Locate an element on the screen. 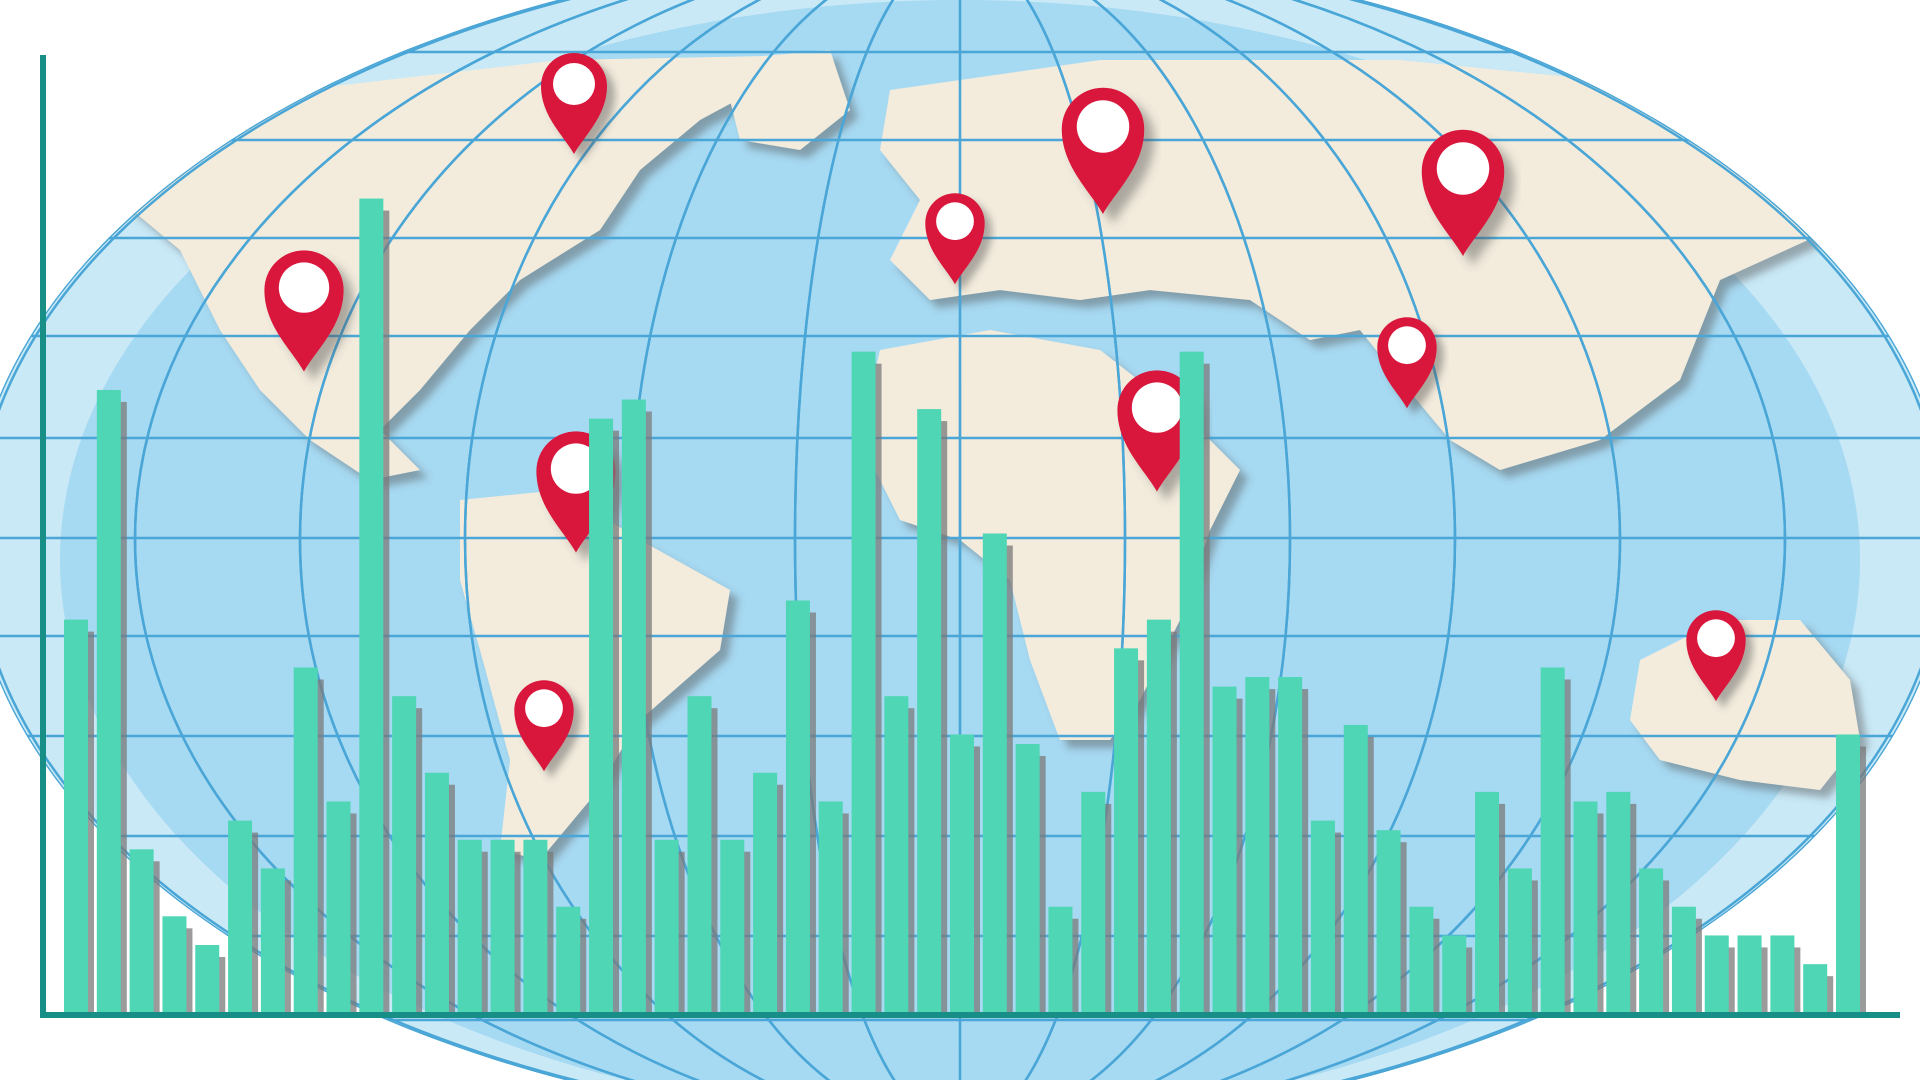  greenland is located at coordinates (785, 100).